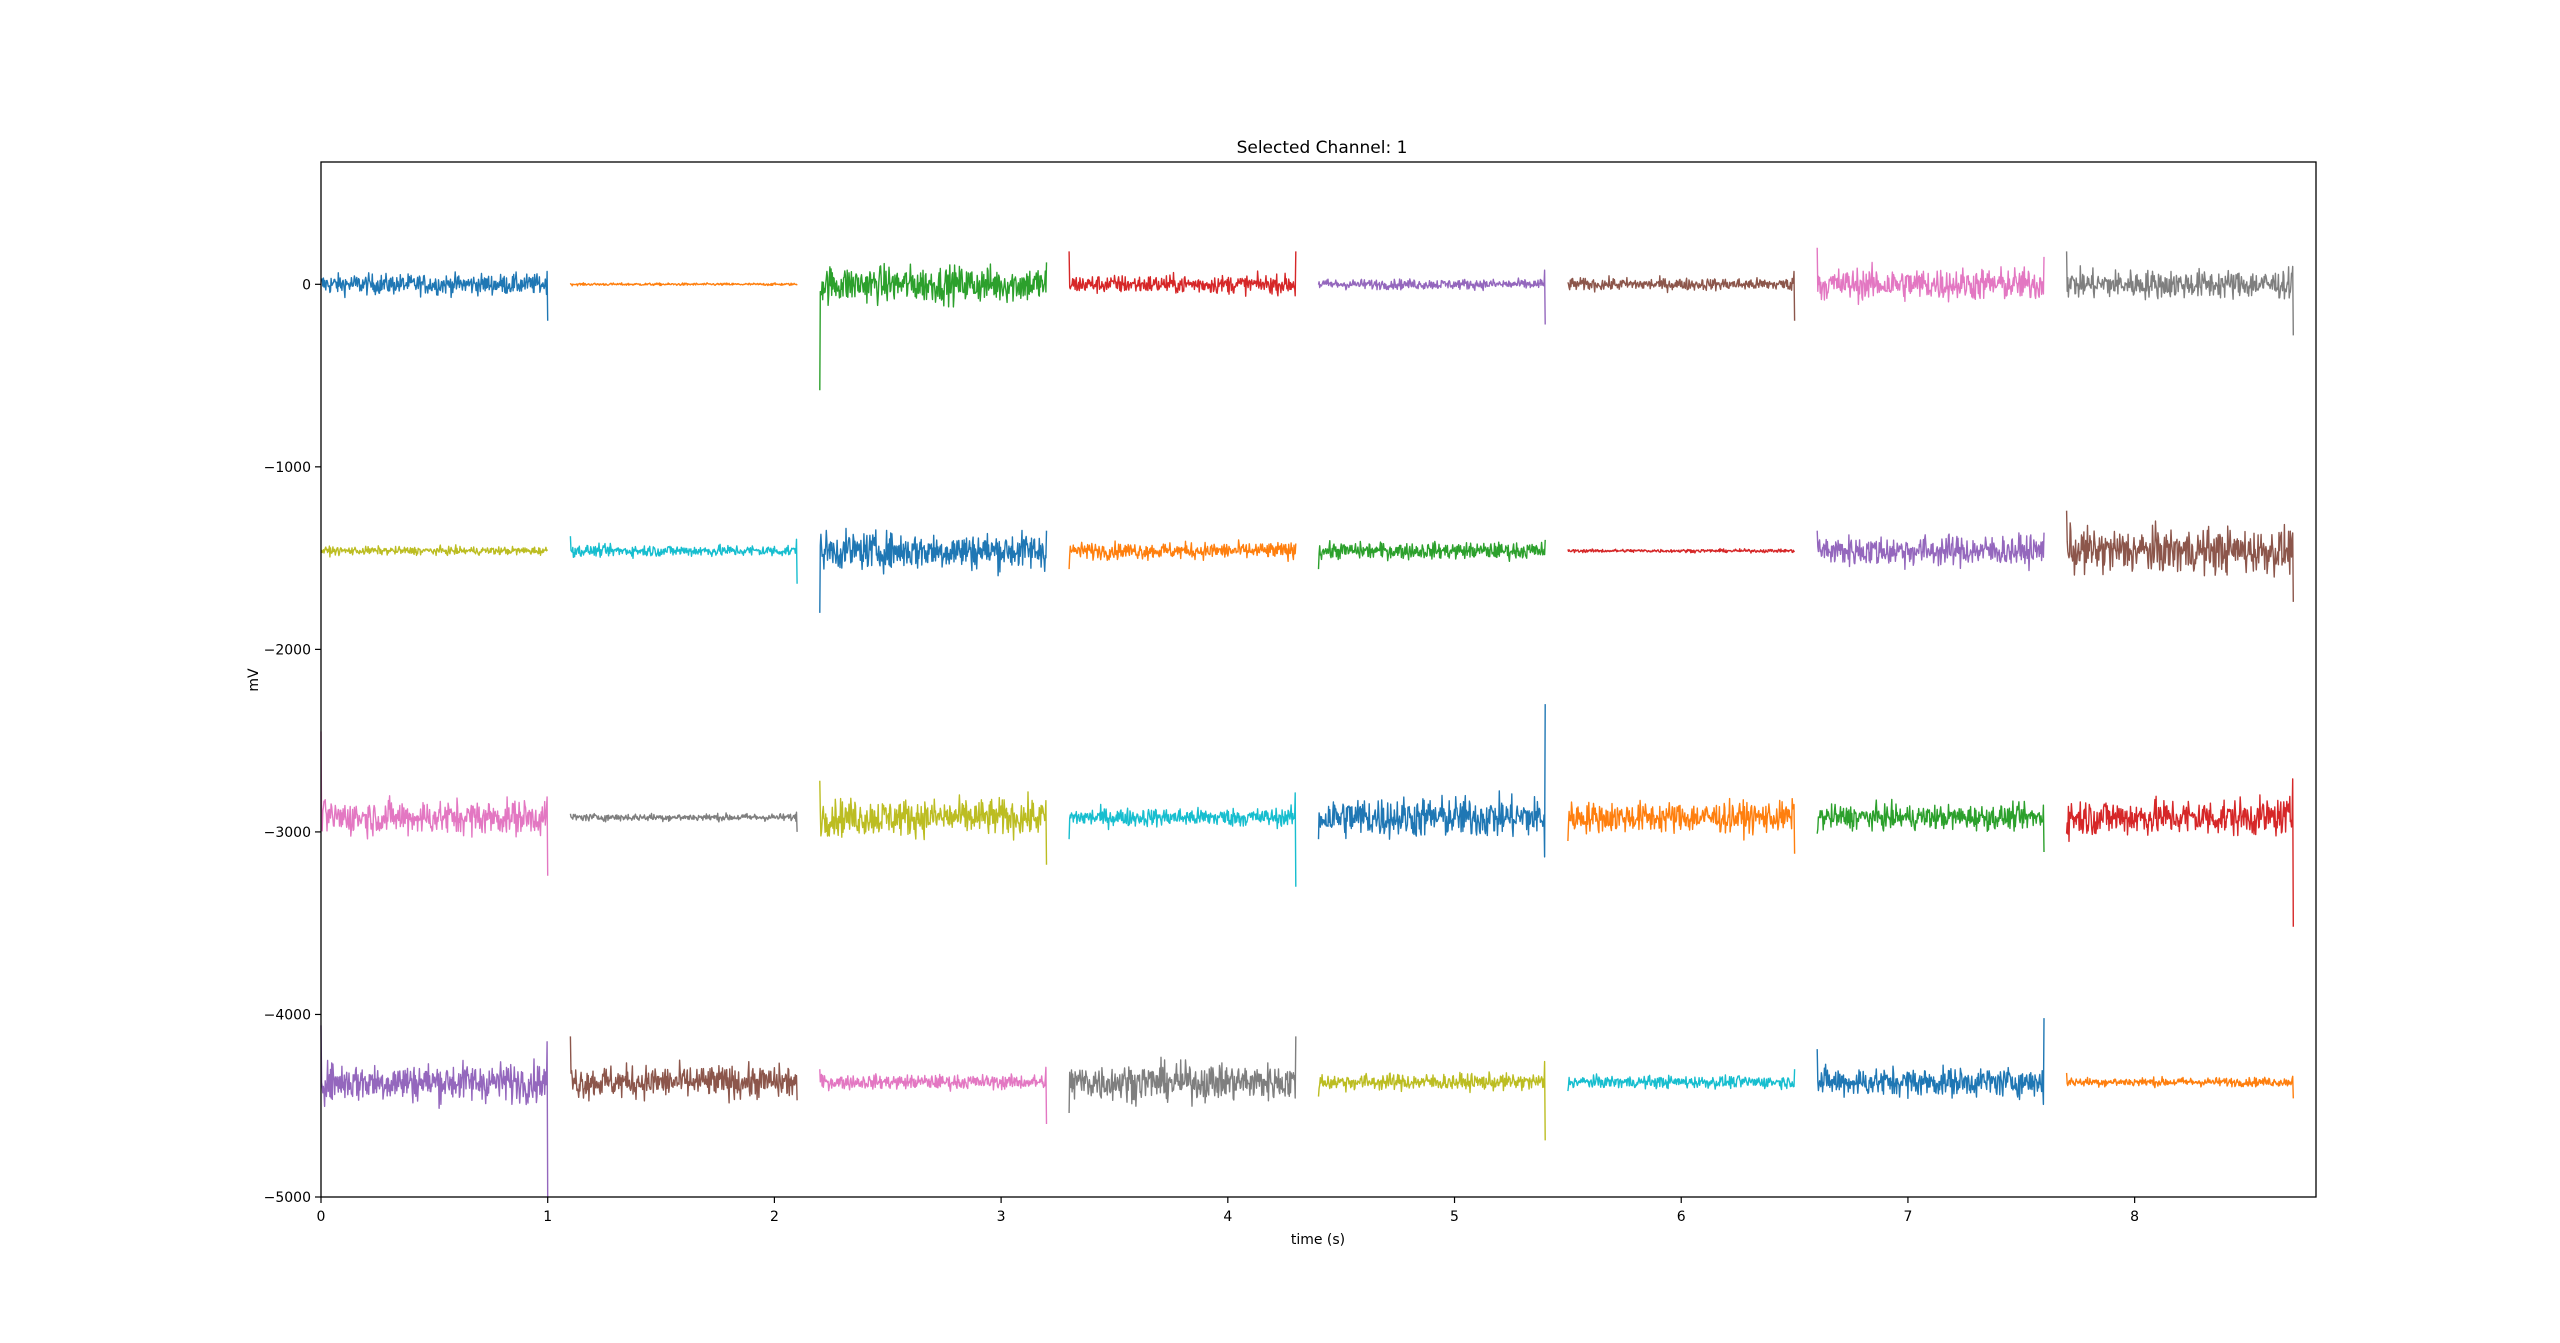  What do you see at coordinates (547, 1217) in the screenshot?
I see `x-tick-label: 1` at bounding box center [547, 1217].